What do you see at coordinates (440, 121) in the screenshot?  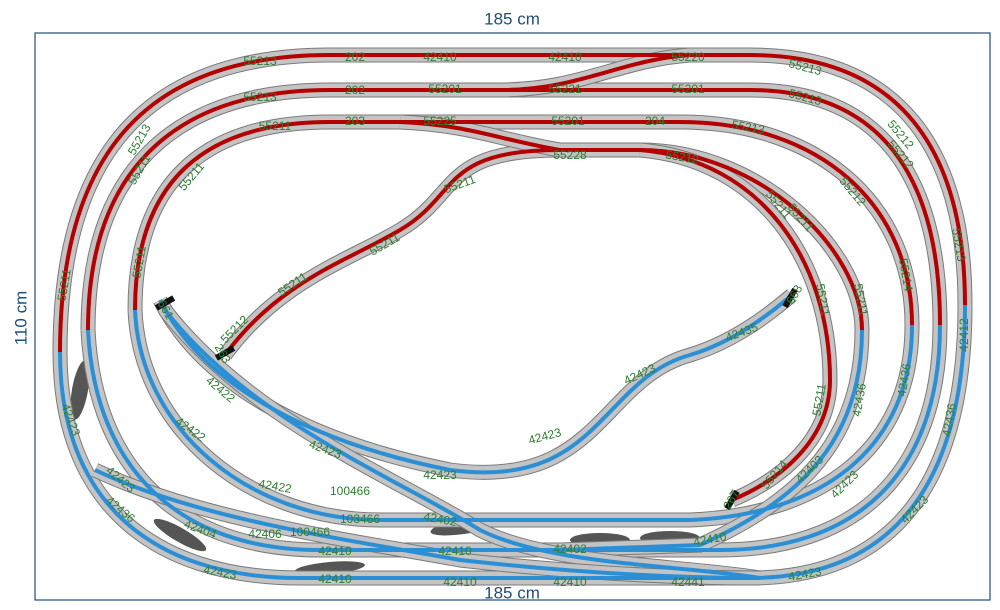 I see `track-label: 55225` at bounding box center [440, 121].